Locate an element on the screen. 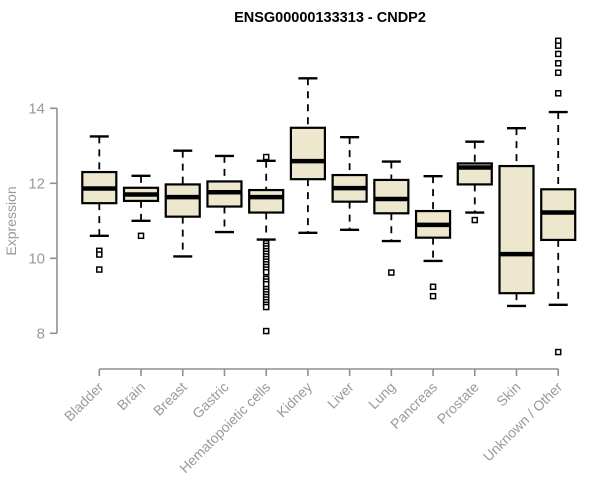  x-tick-label: Skin is located at coordinates (508, 394).